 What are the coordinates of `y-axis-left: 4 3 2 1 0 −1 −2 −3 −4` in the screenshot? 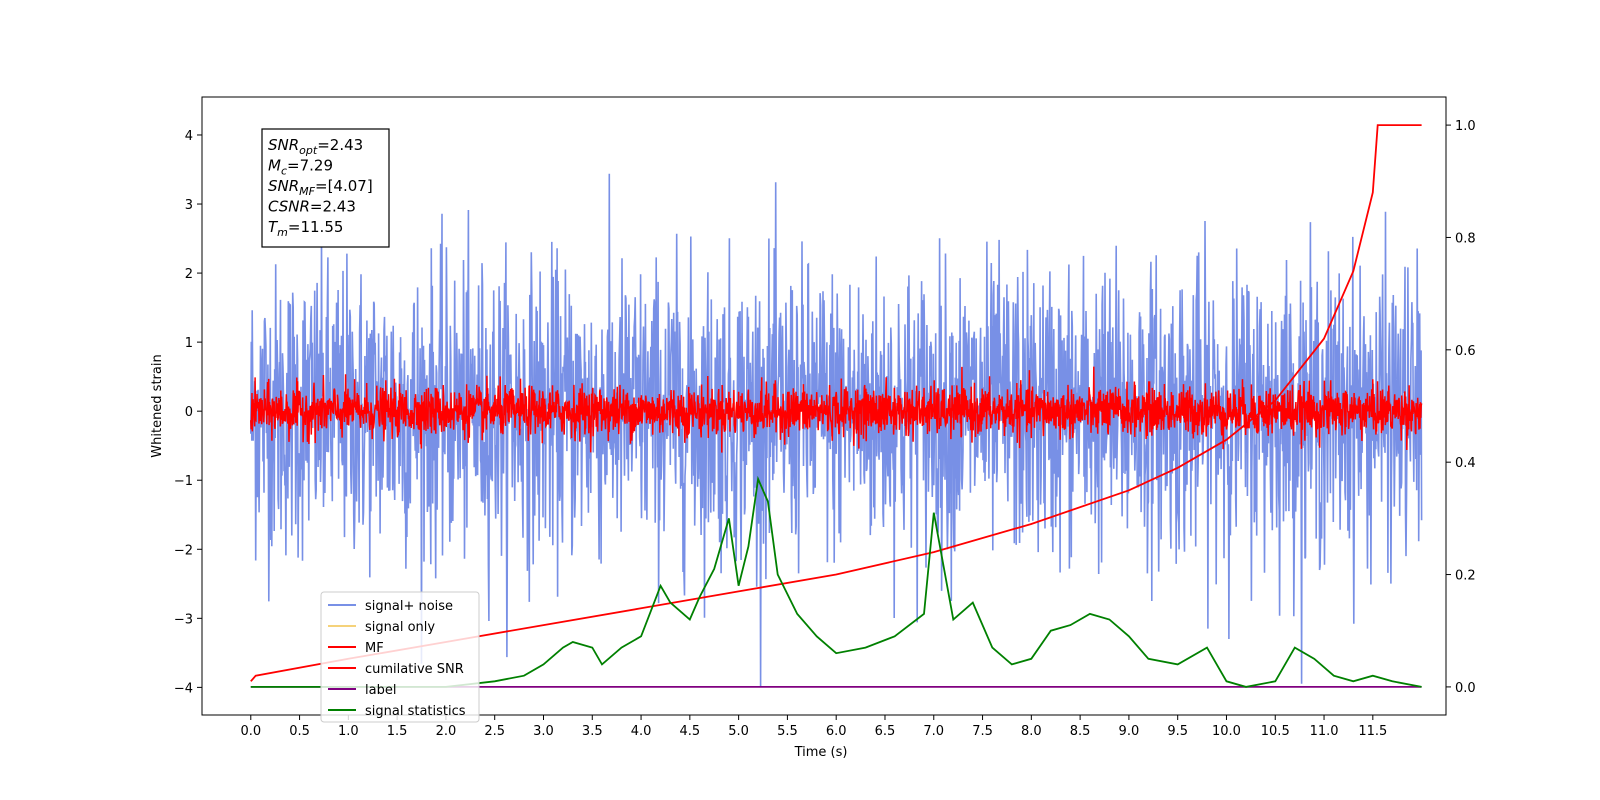 It's located at (188, 412).